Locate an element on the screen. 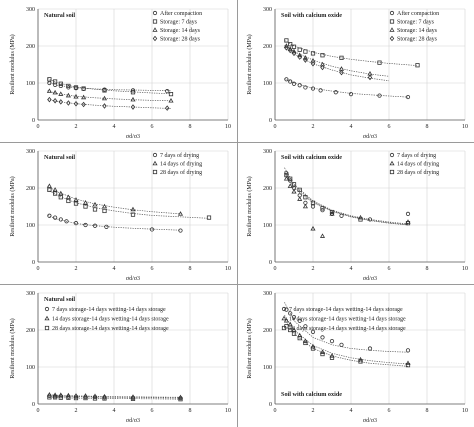  chart-3-y-tick-label: 0 is located at coordinates (270, 263).